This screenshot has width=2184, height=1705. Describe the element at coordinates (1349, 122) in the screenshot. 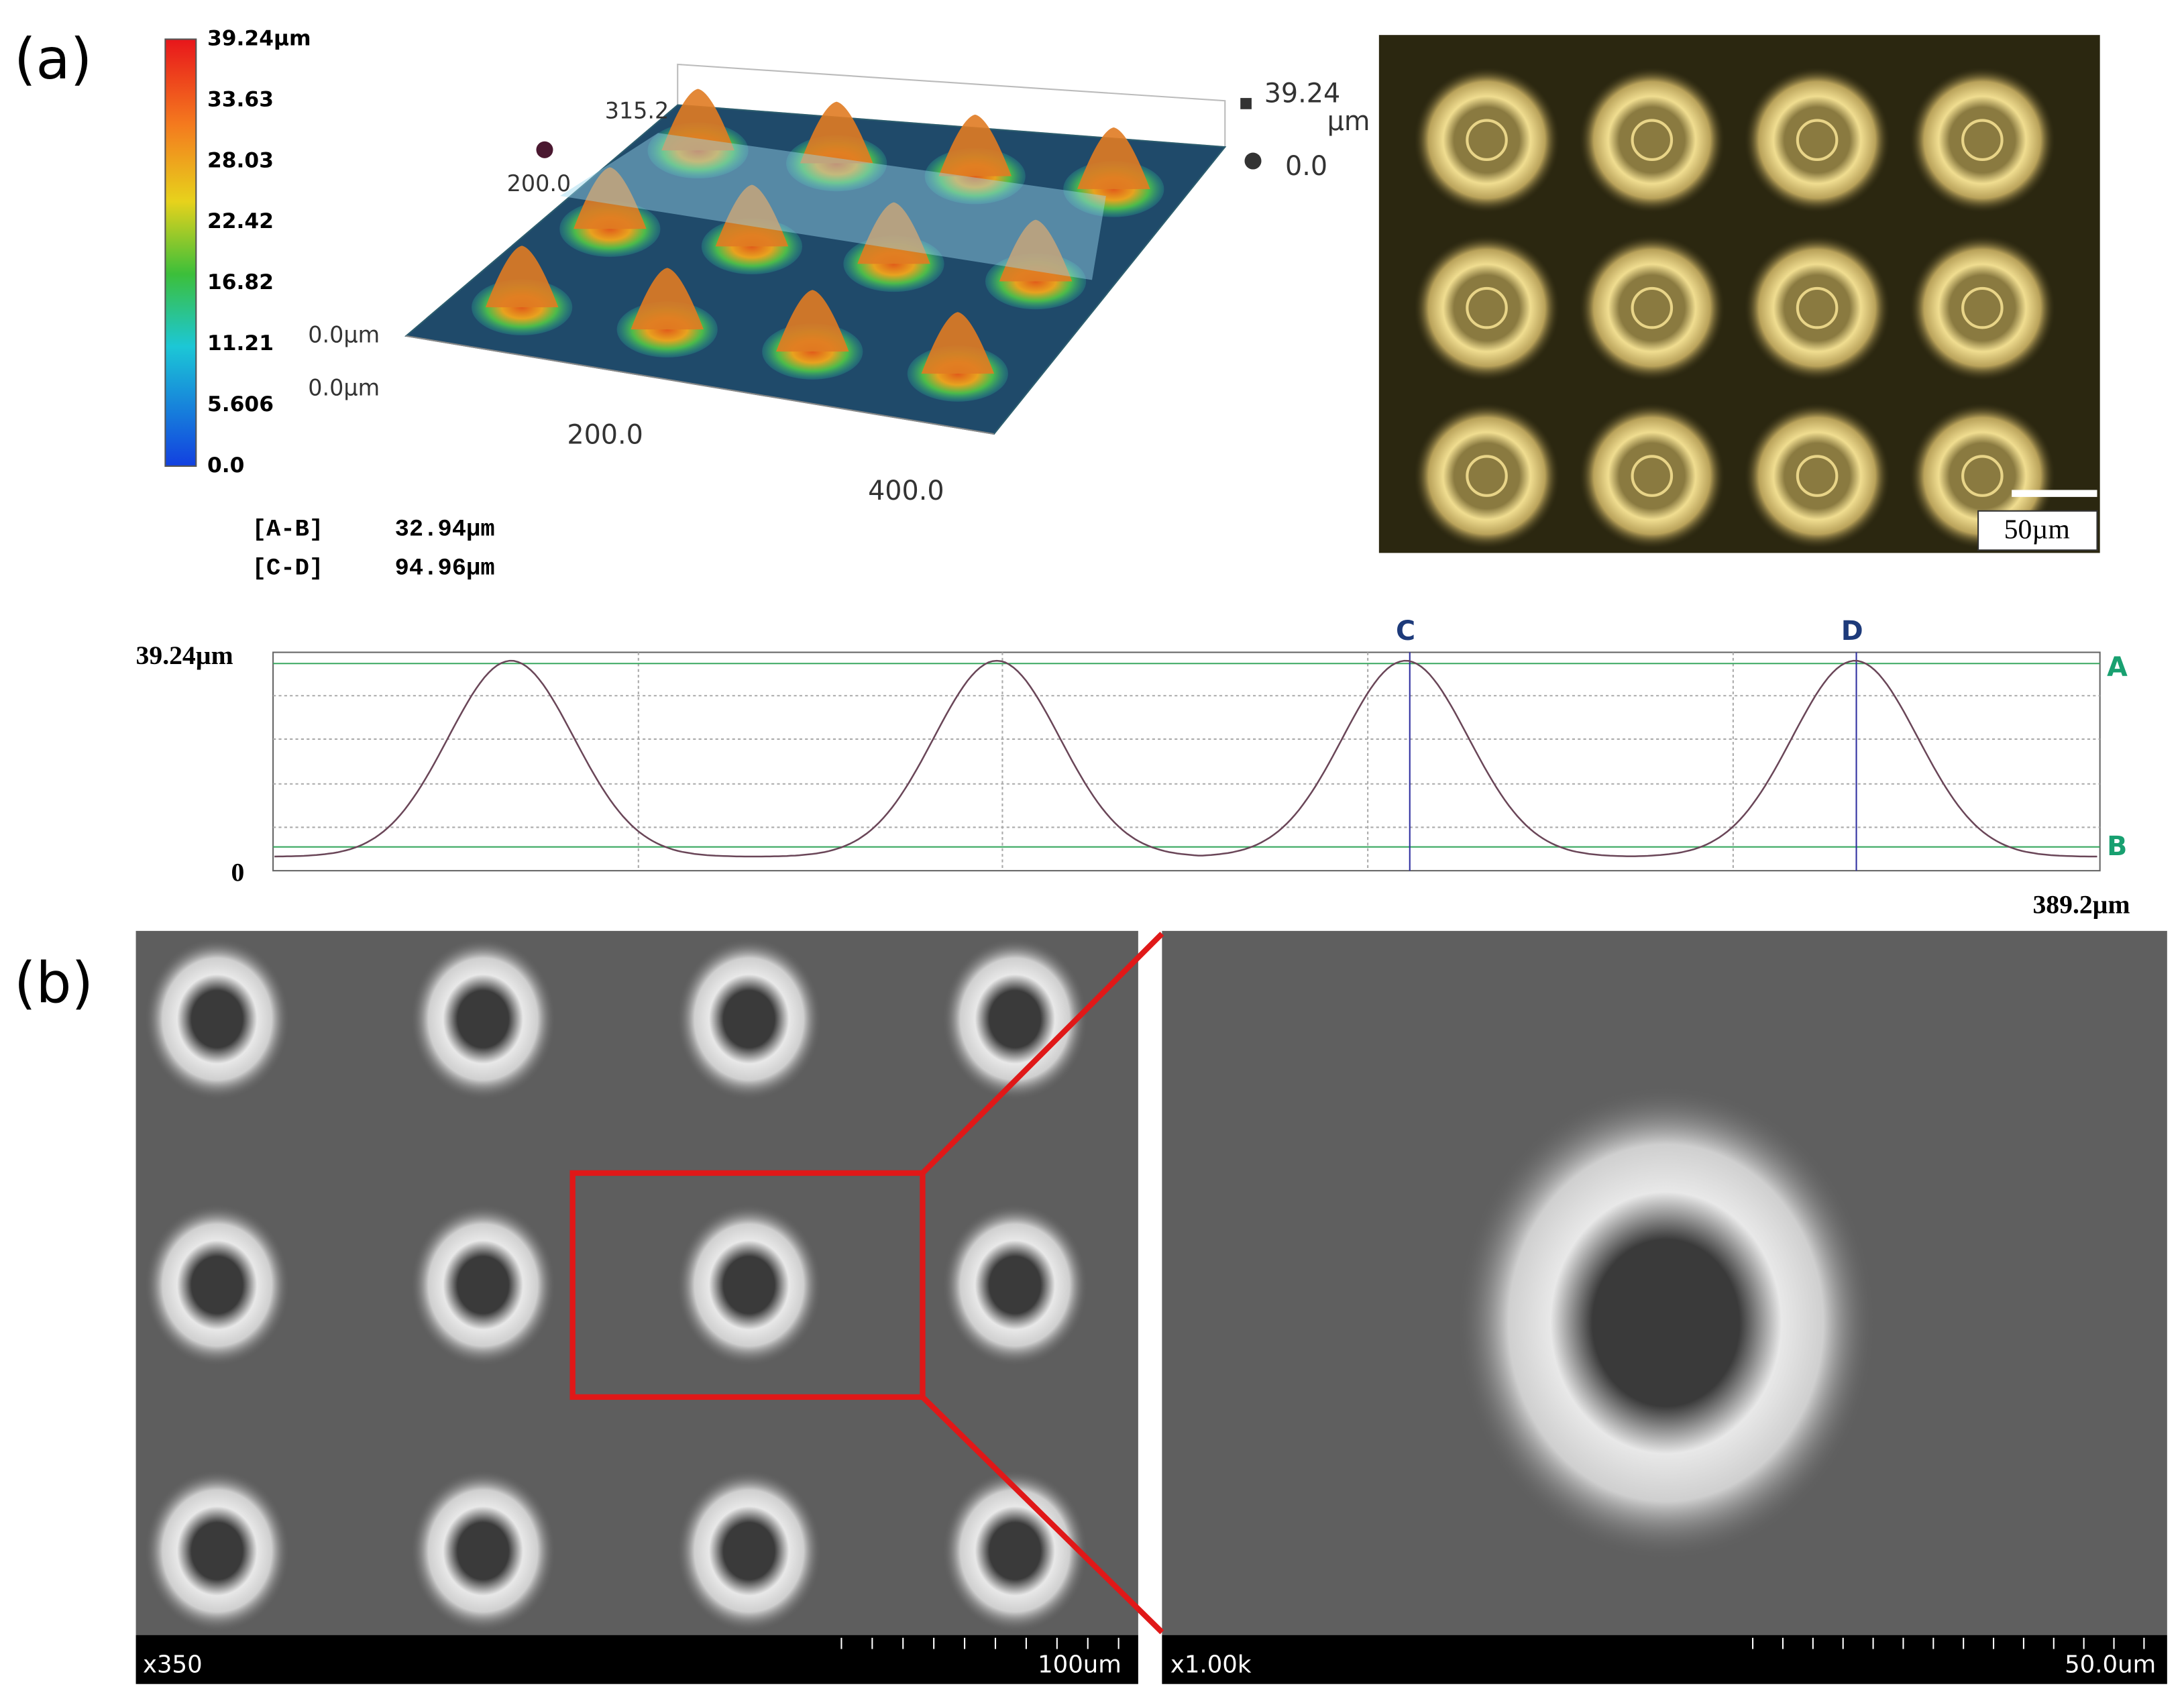

I see `surface-label: µm` at that location.